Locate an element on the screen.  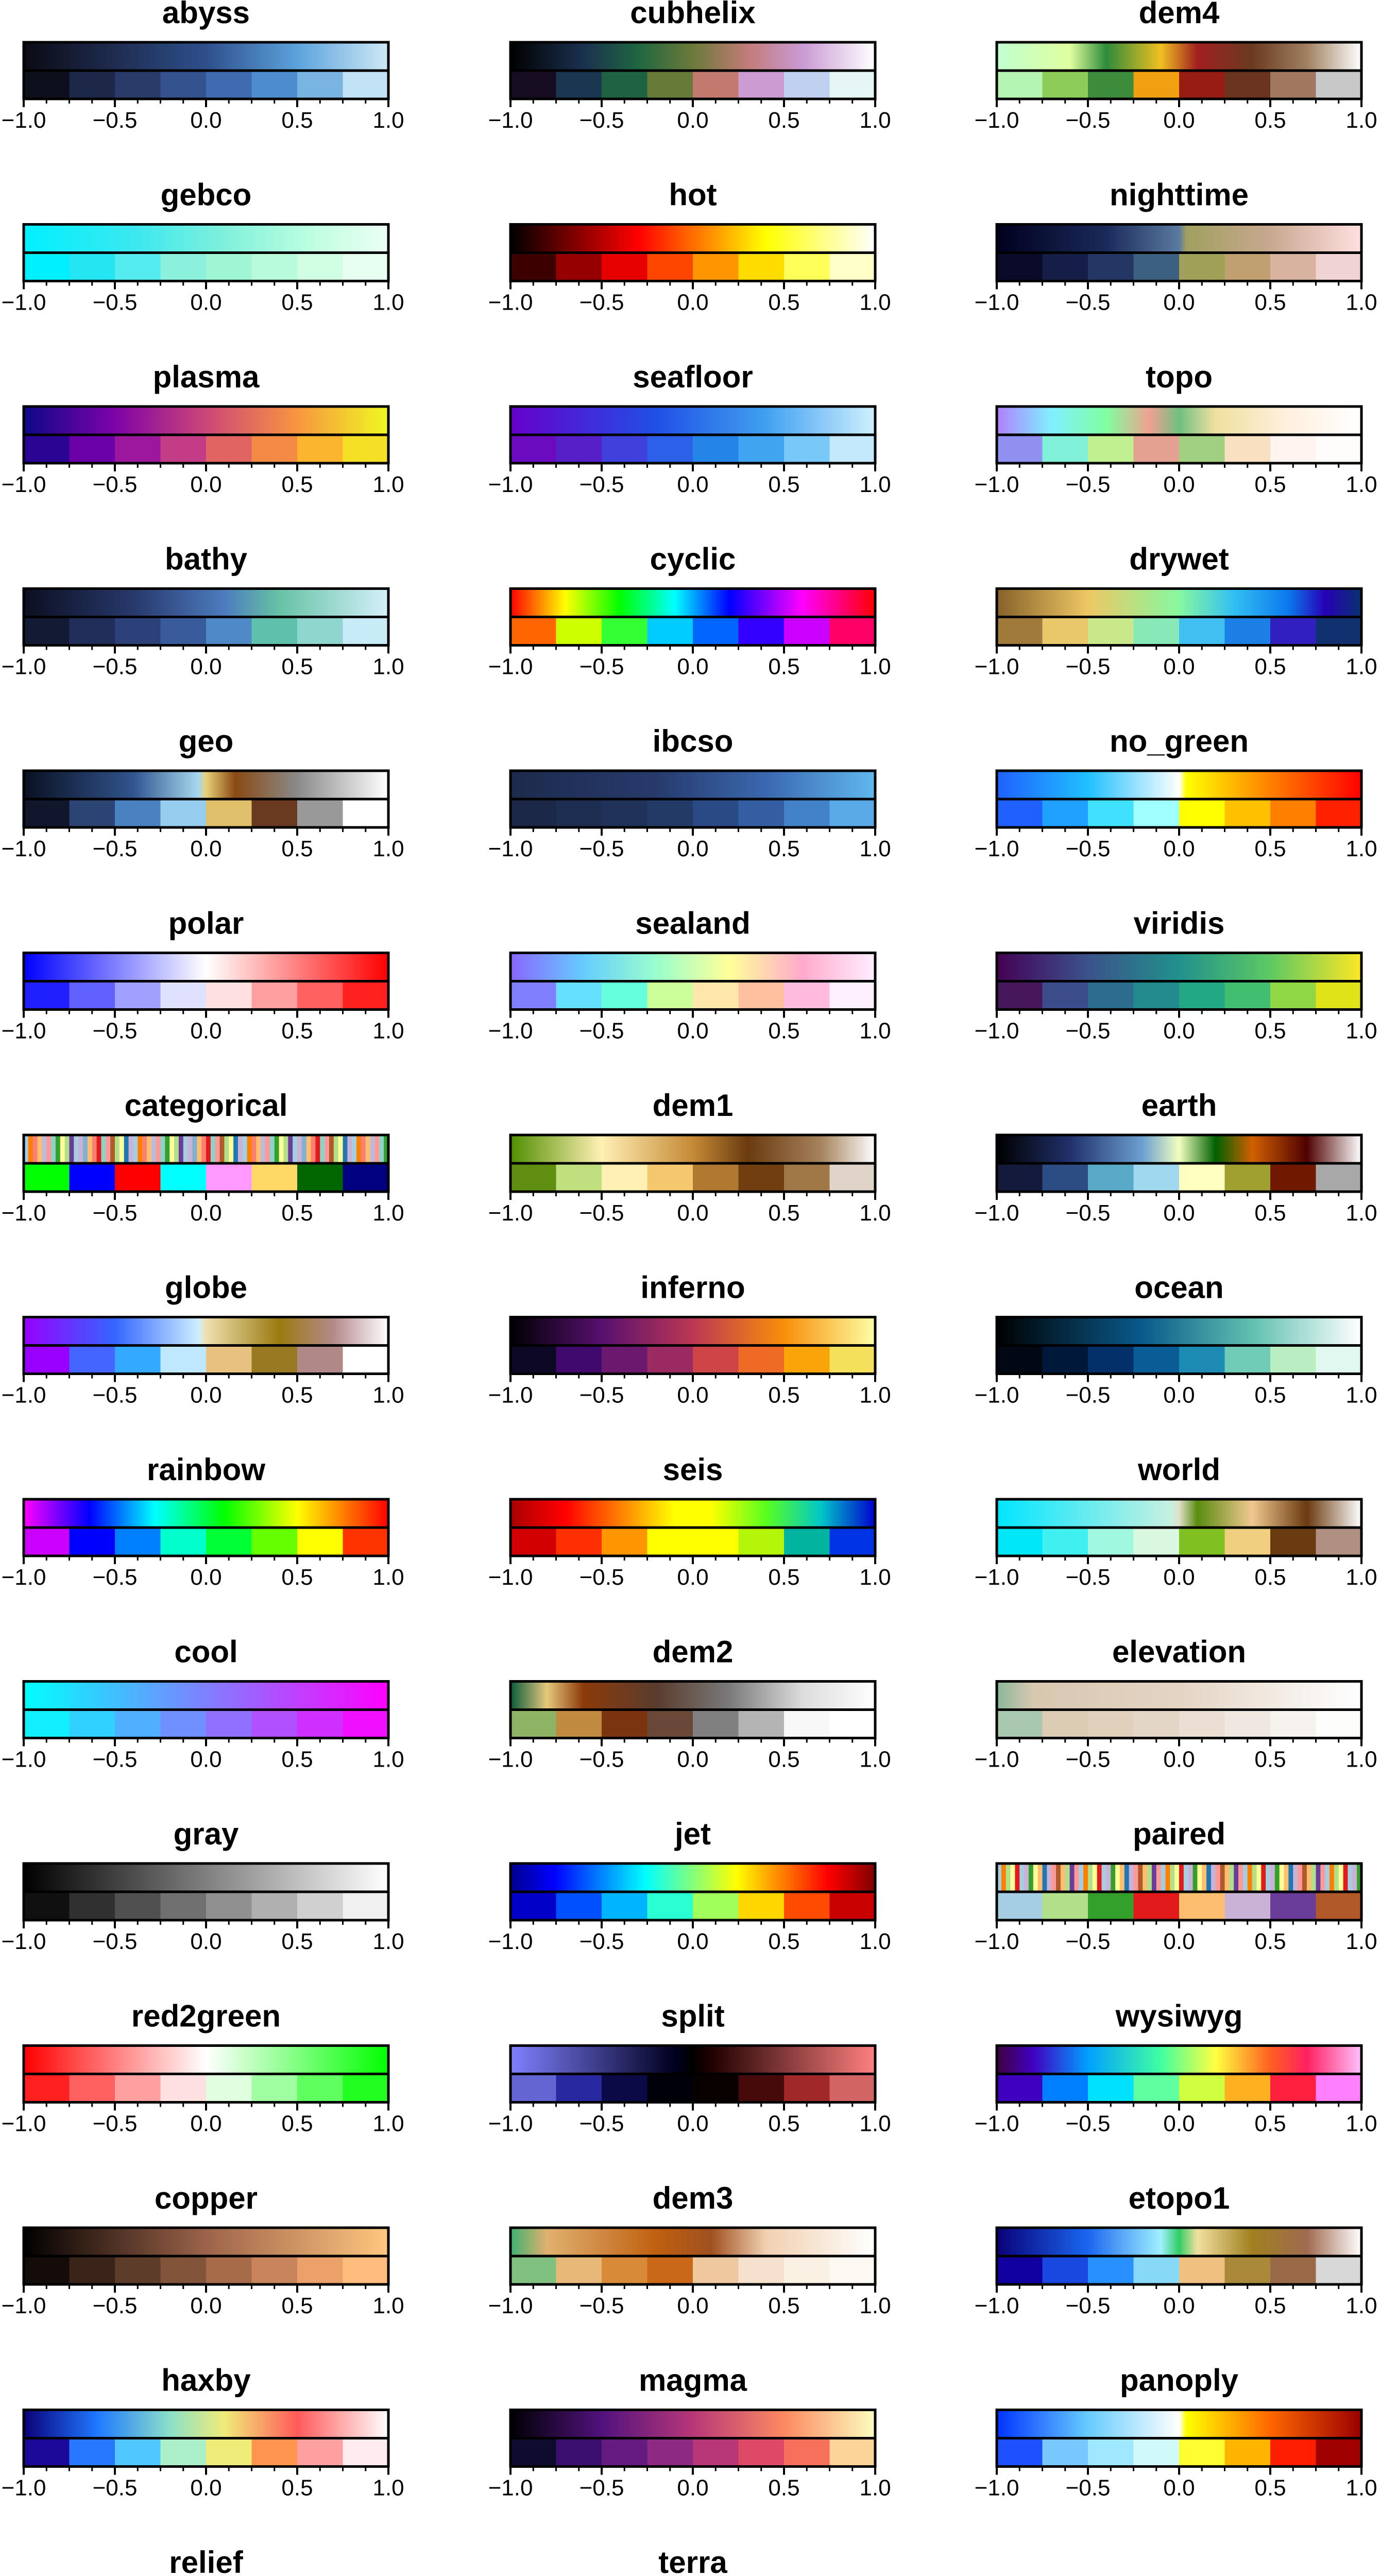
colorbar-title: wysiwyg is located at coordinates (1179, 2016).